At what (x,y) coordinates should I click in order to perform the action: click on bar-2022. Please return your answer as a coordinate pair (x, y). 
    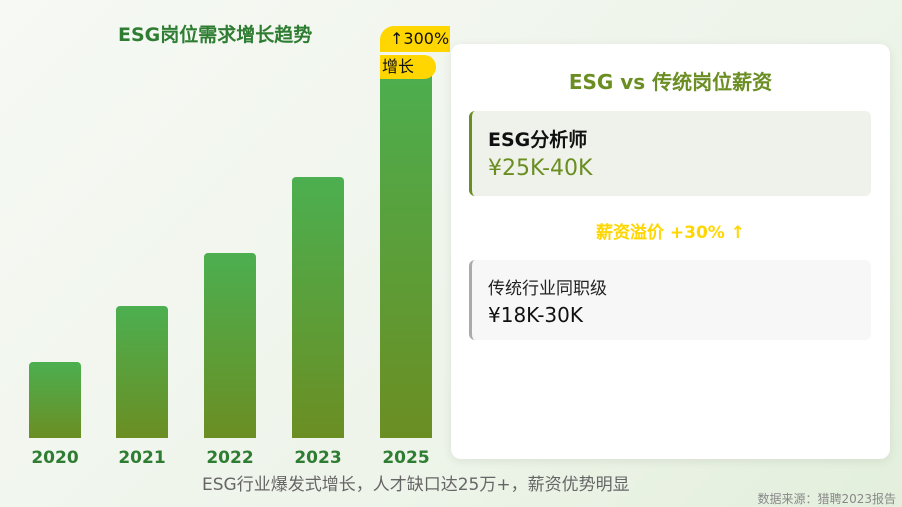
    Looking at the image, I should click on (230, 345).